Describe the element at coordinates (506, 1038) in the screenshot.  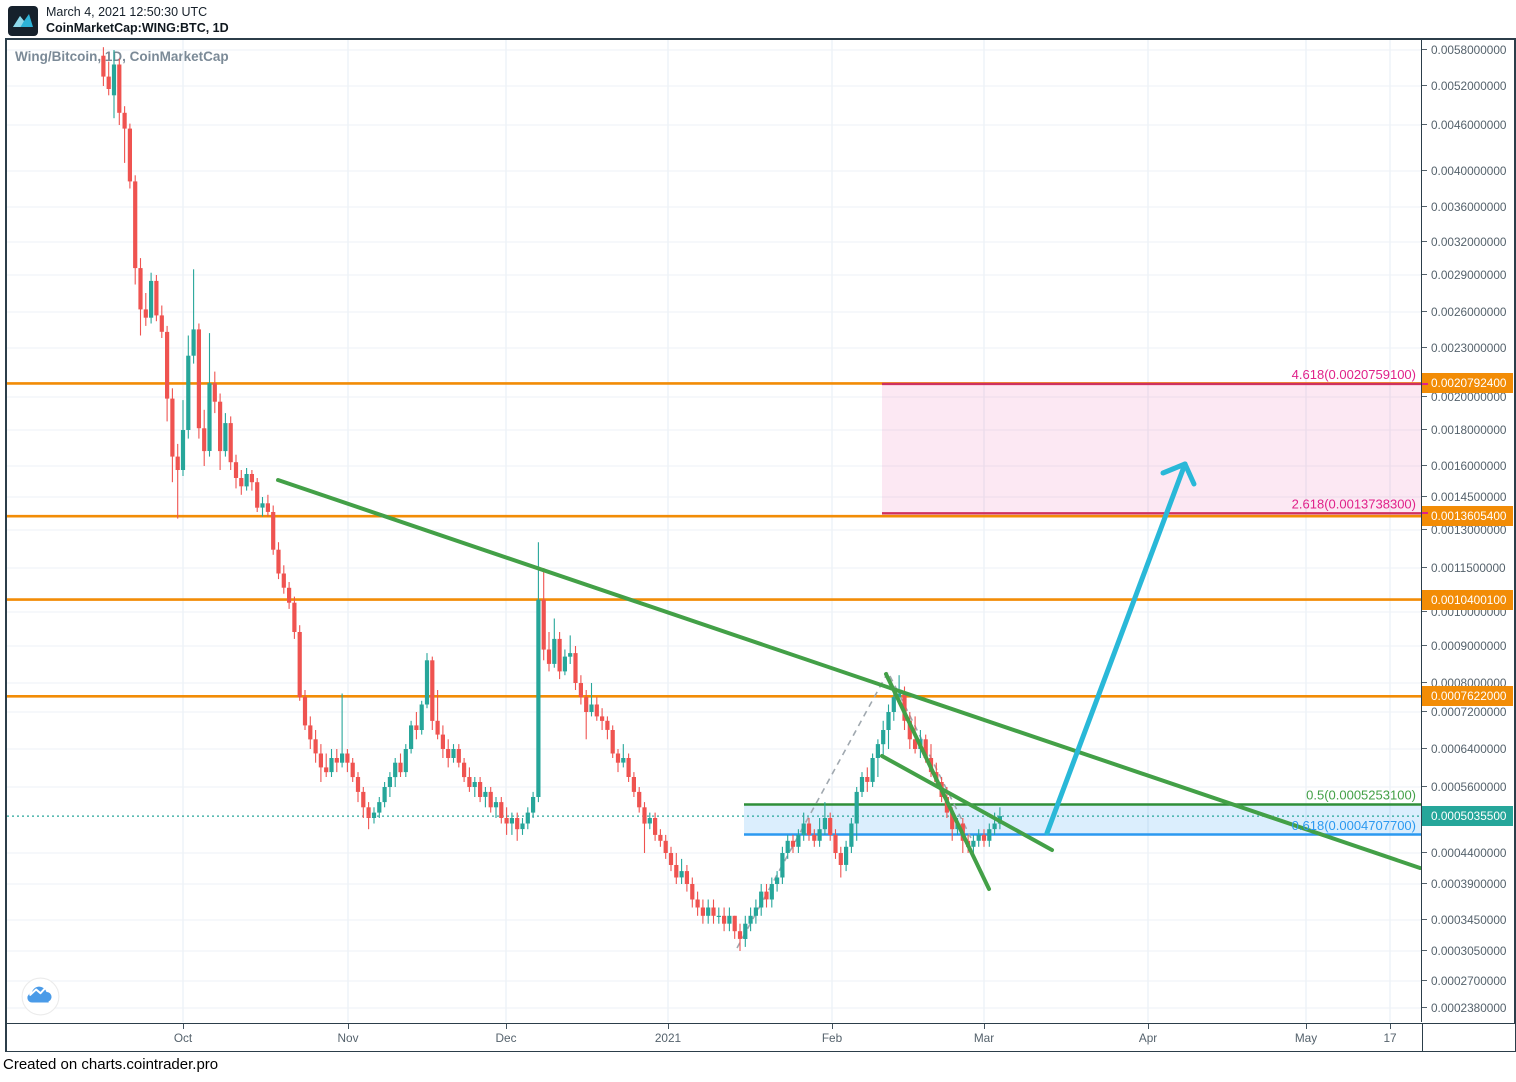
I see `time-label: Dec` at that location.